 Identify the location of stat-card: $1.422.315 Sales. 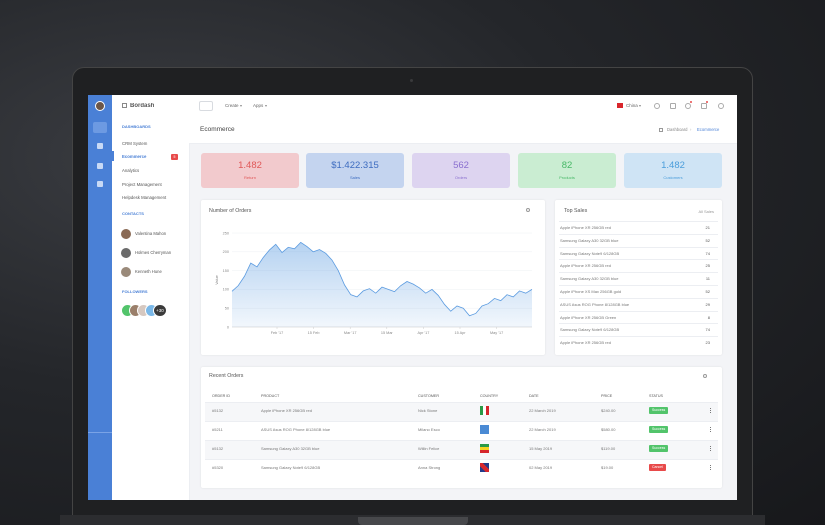
(355, 170).